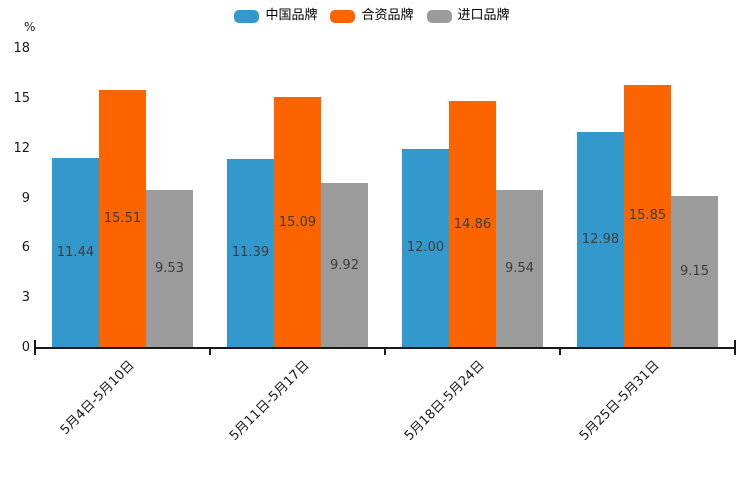 Image resolution: width=744 pixels, height=496 pixels. I want to click on y-tick-label: 9, so click(25, 198).